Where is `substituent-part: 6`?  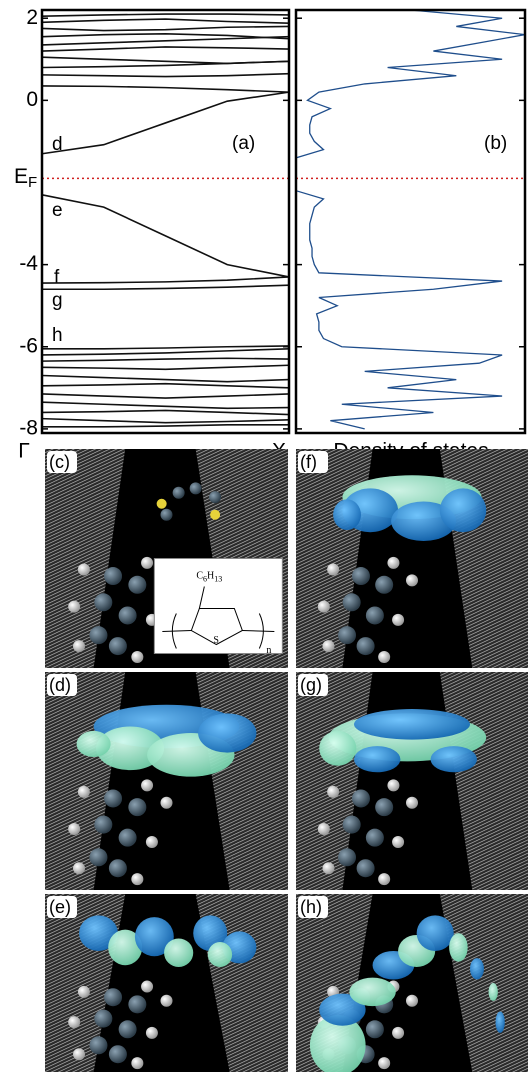 substituent-part: 6 is located at coordinates (205, 578).